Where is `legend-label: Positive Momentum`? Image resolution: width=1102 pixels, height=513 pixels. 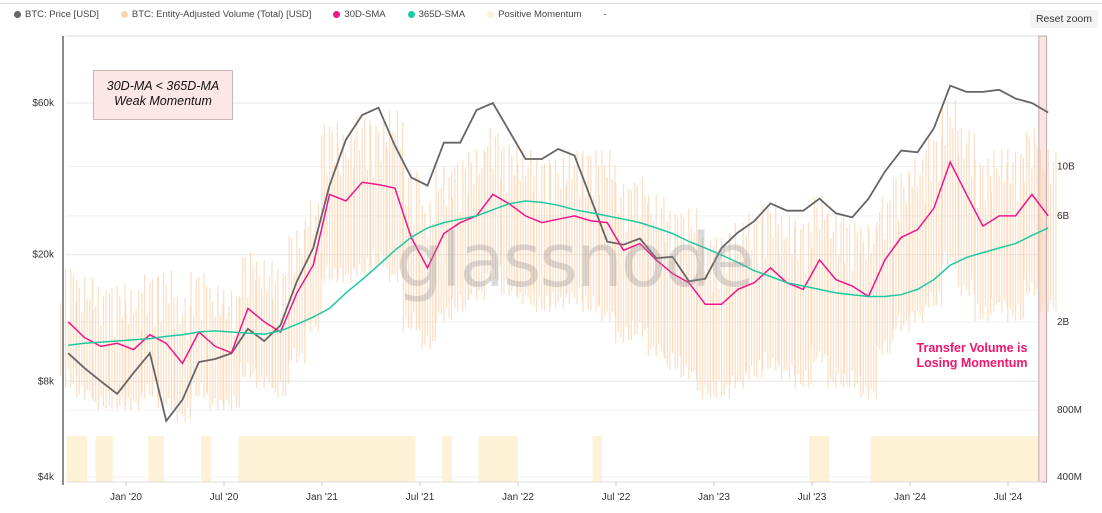
legend-label: Positive Momentum is located at coordinates (540, 14).